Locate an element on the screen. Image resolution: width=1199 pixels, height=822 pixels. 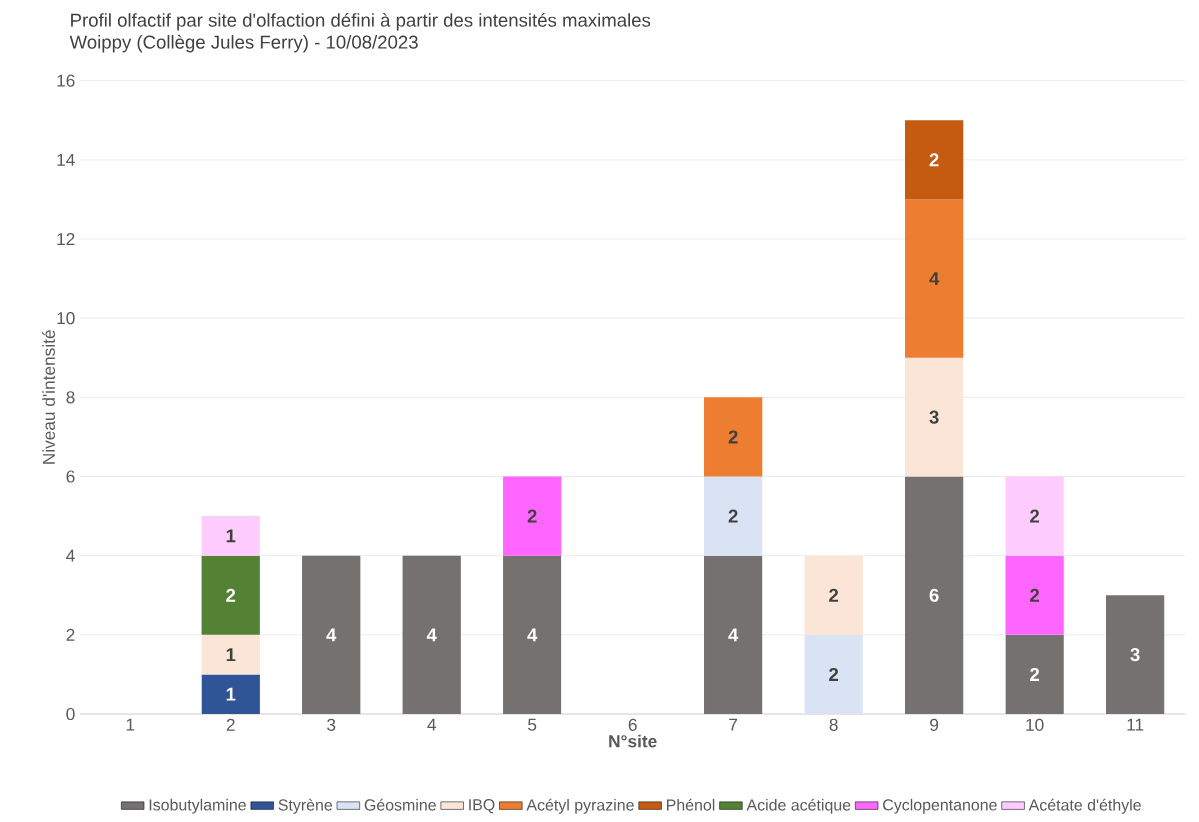
legend-label: Phénol is located at coordinates (691, 804).